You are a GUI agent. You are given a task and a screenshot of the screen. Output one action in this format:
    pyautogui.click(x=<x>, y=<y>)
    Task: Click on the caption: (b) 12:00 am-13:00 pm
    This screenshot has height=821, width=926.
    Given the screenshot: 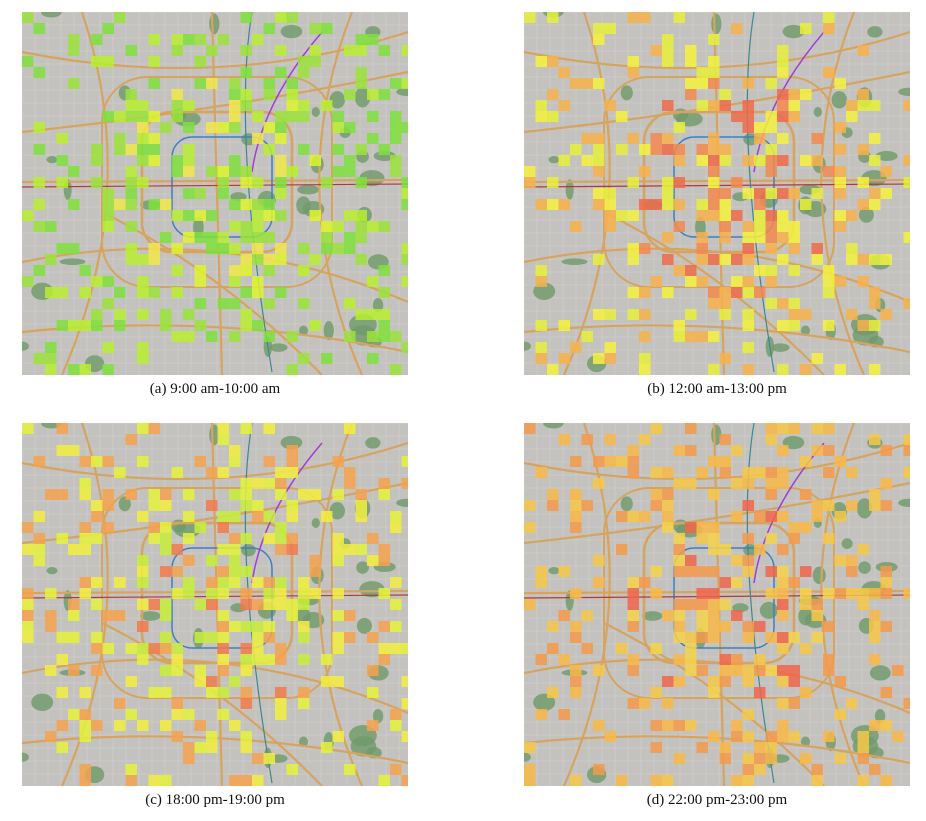 What is the action you would take?
    pyautogui.click(x=717, y=389)
    